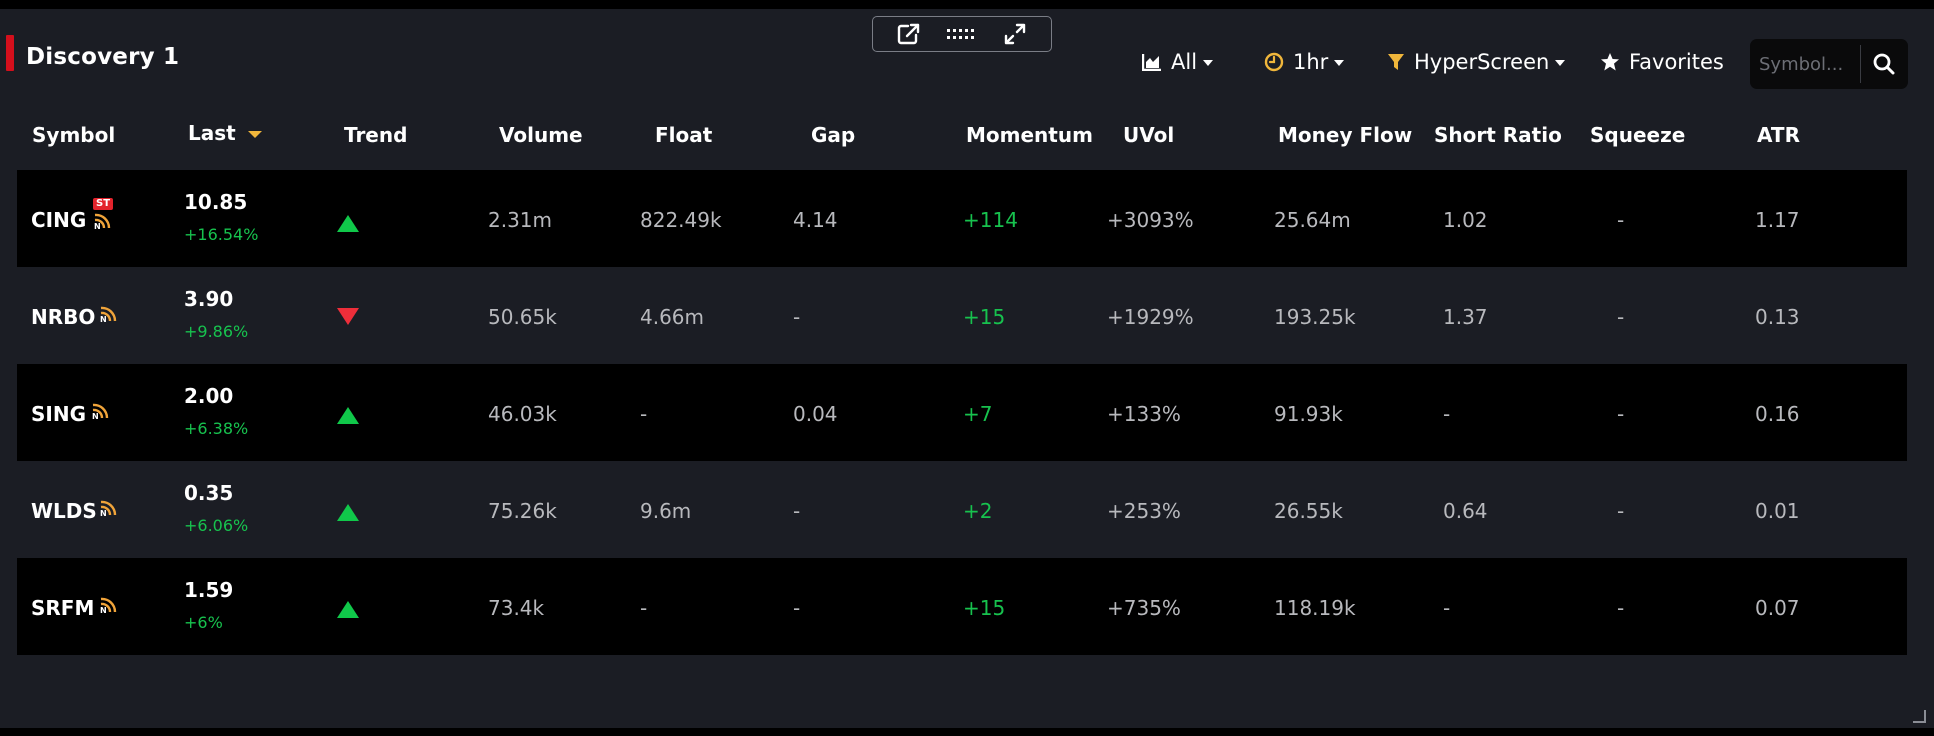 The height and width of the screenshot is (736, 1934). What do you see at coordinates (1777, 317) in the screenshot?
I see `atr-cell: 0.13` at bounding box center [1777, 317].